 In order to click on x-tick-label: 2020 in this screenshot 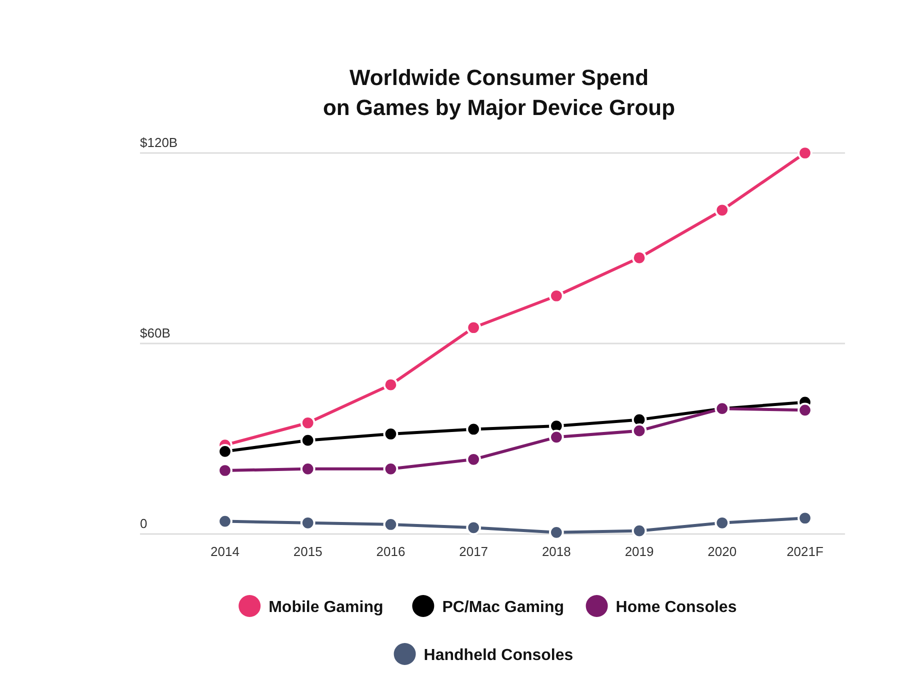, I will do `click(722, 551)`.